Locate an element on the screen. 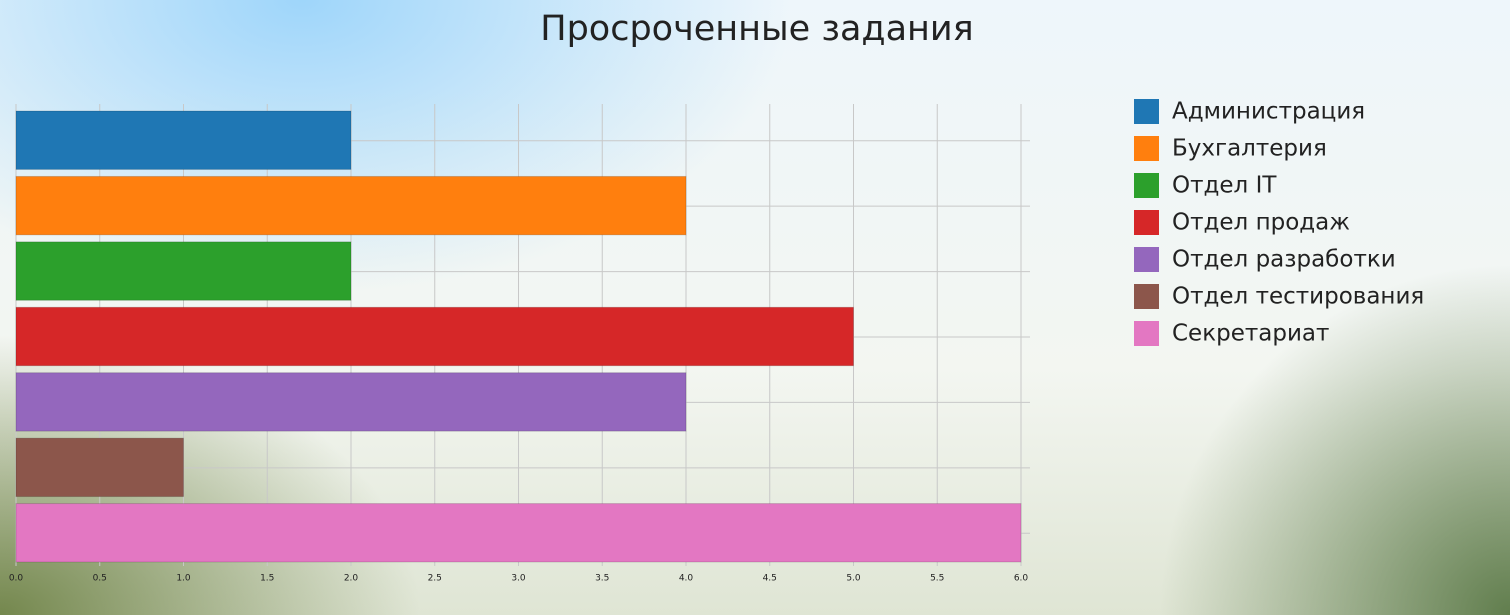 The image size is (1510, 615). x-tick-label: 3.5 is located at coordinates (602, 579).